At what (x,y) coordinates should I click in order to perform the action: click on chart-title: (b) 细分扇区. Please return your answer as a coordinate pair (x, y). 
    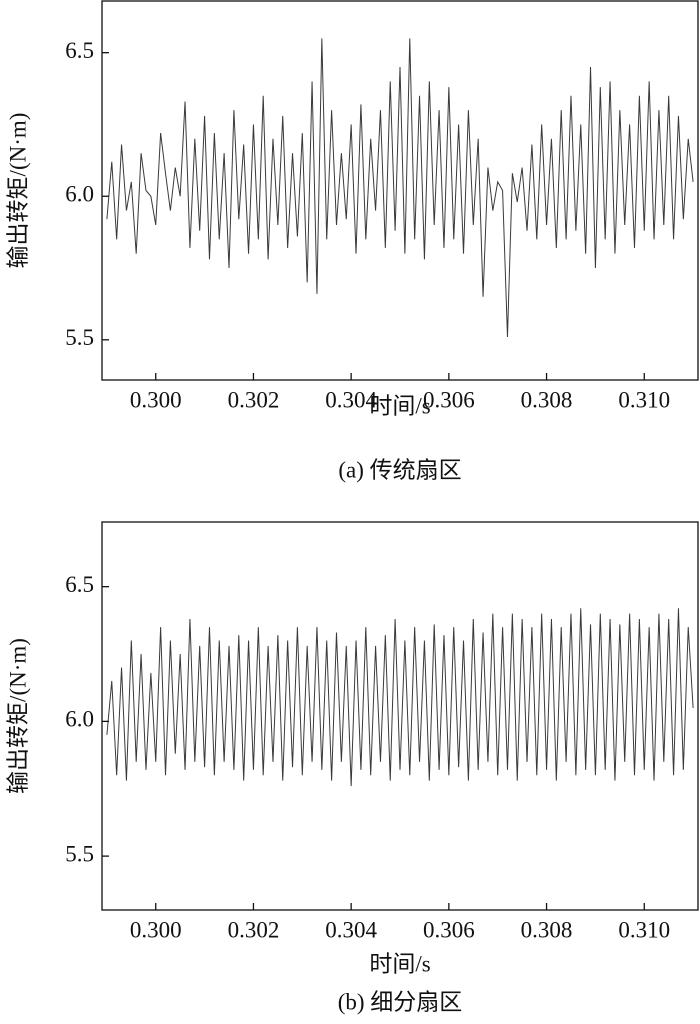
    Looking at the image, I should click on (400, 1001).